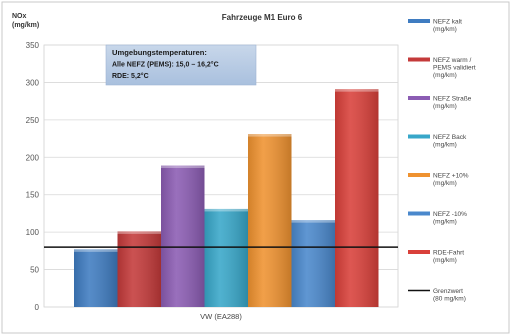 This screenshot has width=511, height=335. What do you see at coordinates (450, 137) in the screenshot?
I see `legend-label: NEFZ Back` at bounding box center [450, 137].